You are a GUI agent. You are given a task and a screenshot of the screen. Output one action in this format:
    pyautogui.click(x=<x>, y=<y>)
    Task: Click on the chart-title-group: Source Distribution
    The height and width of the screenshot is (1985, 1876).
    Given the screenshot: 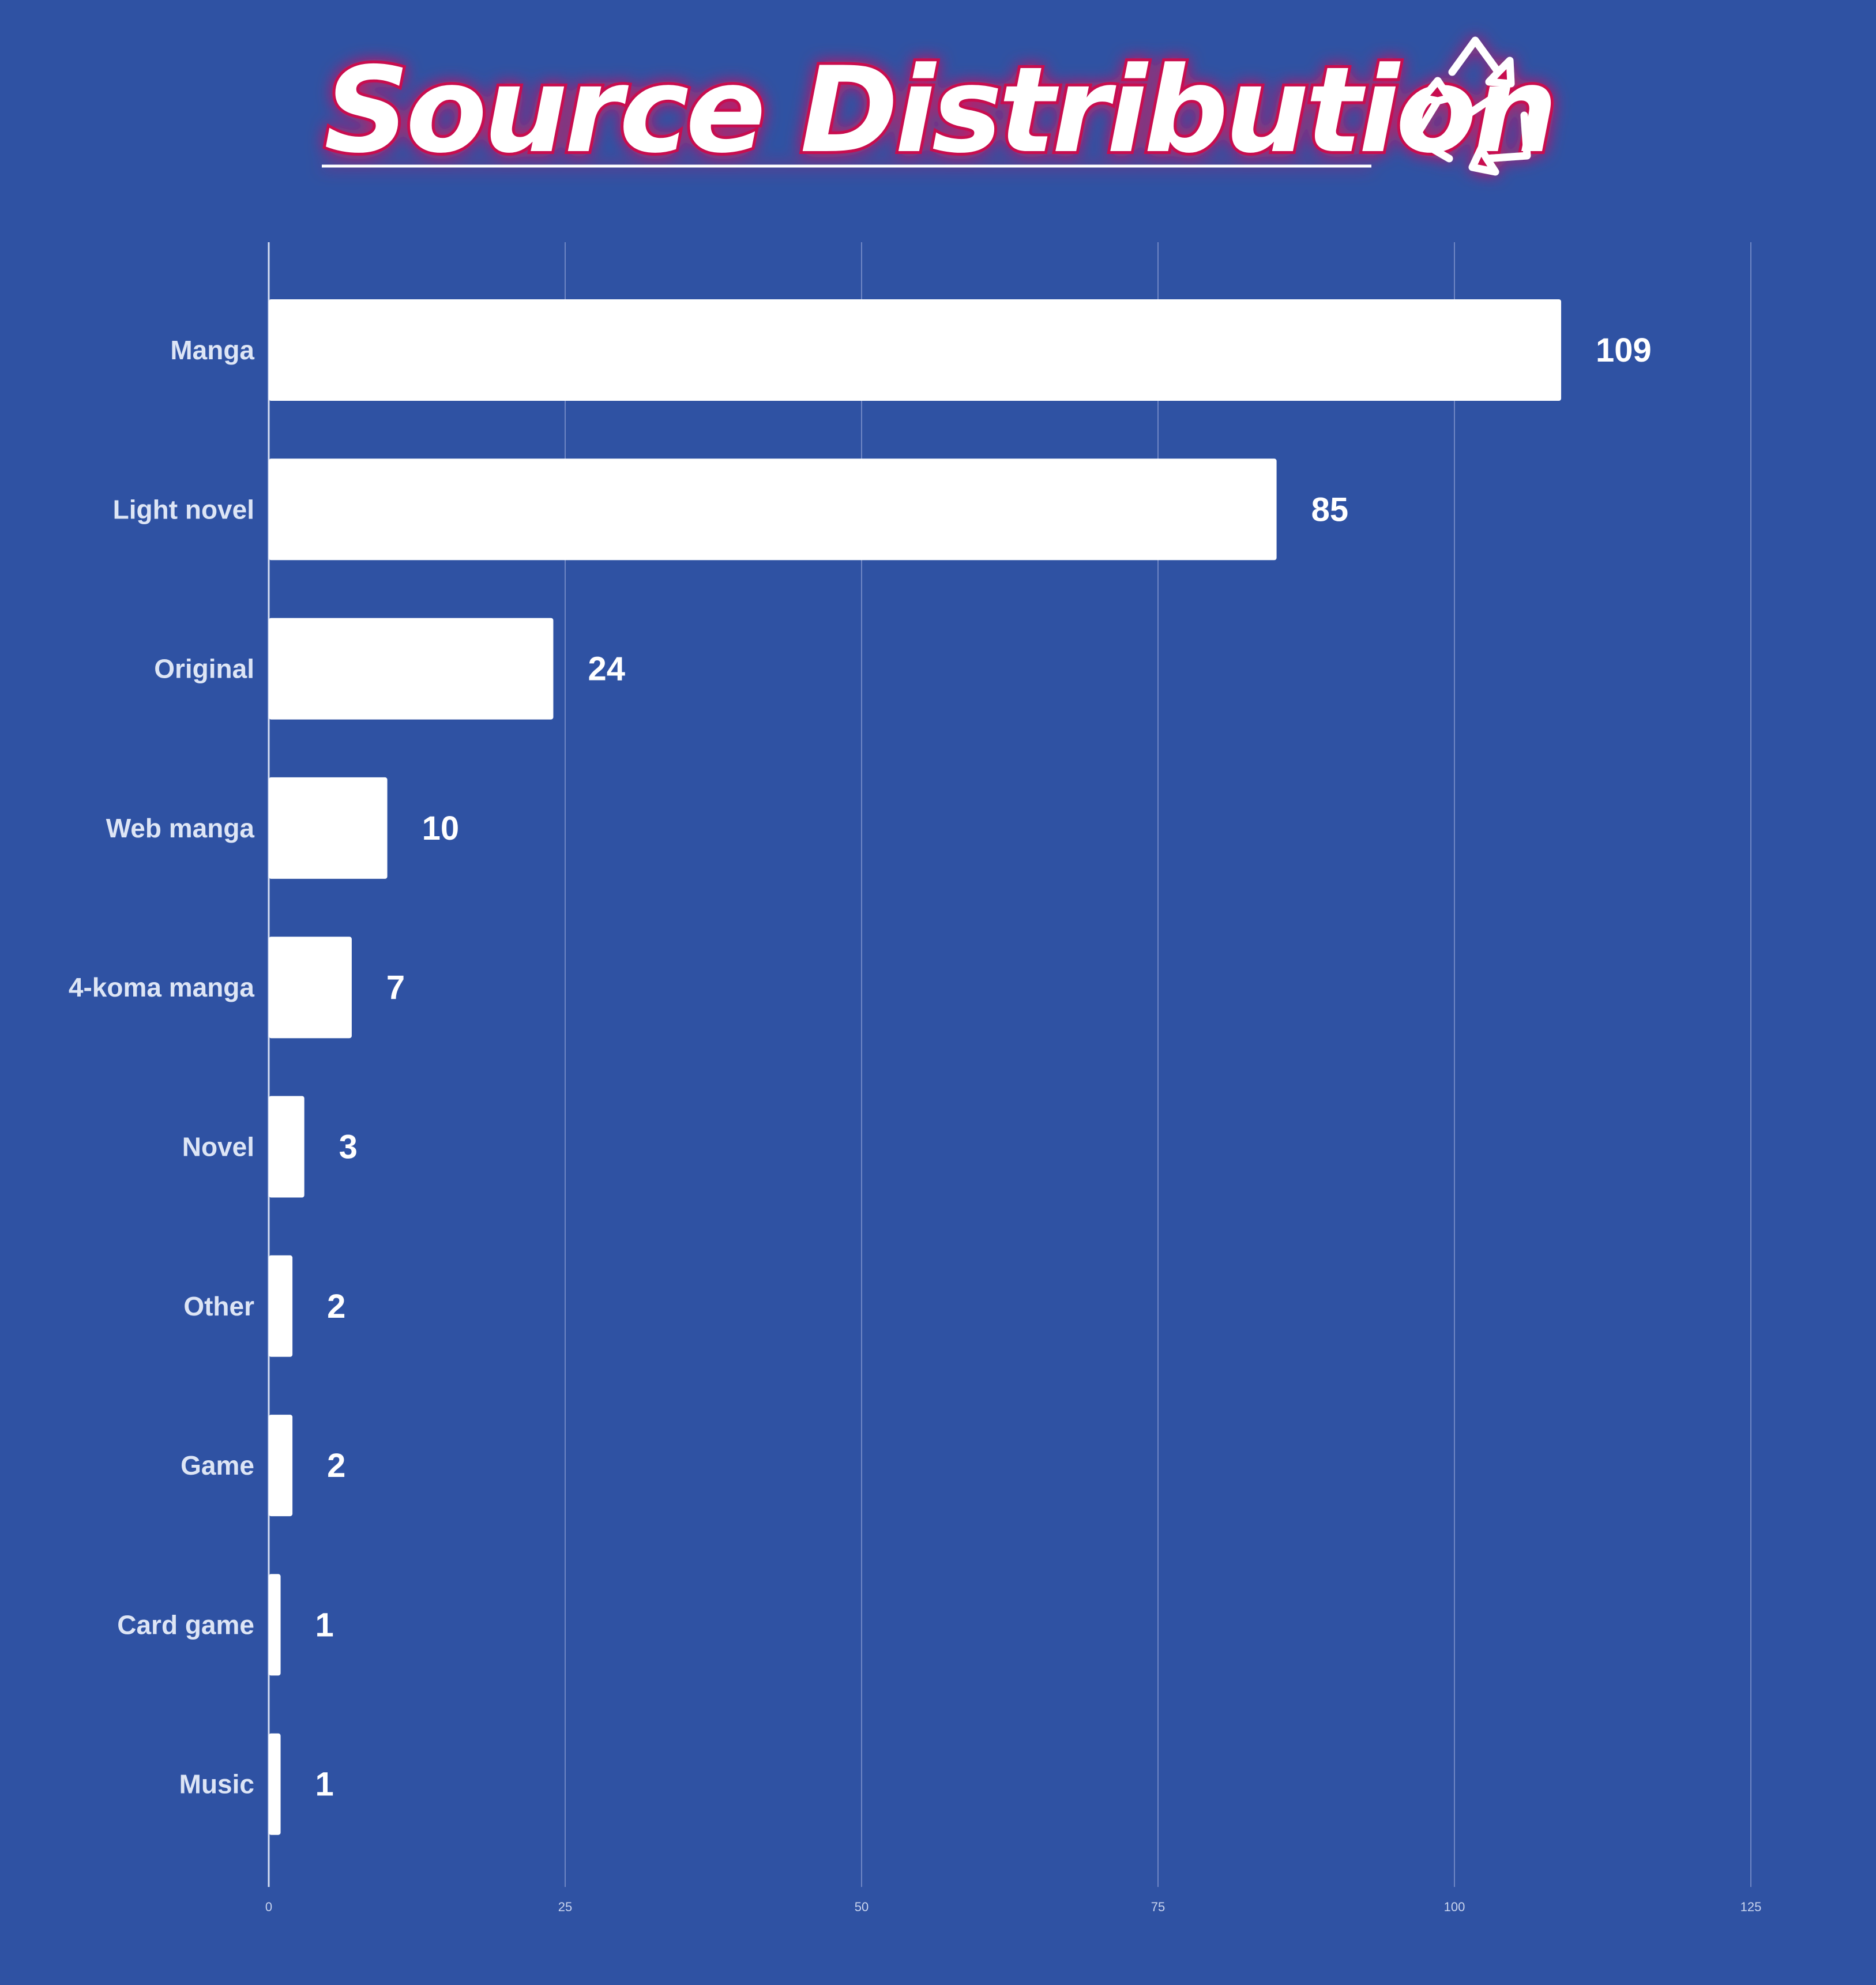 What is the action you would take?
    pyautogui.click(x=941, y=109)
    